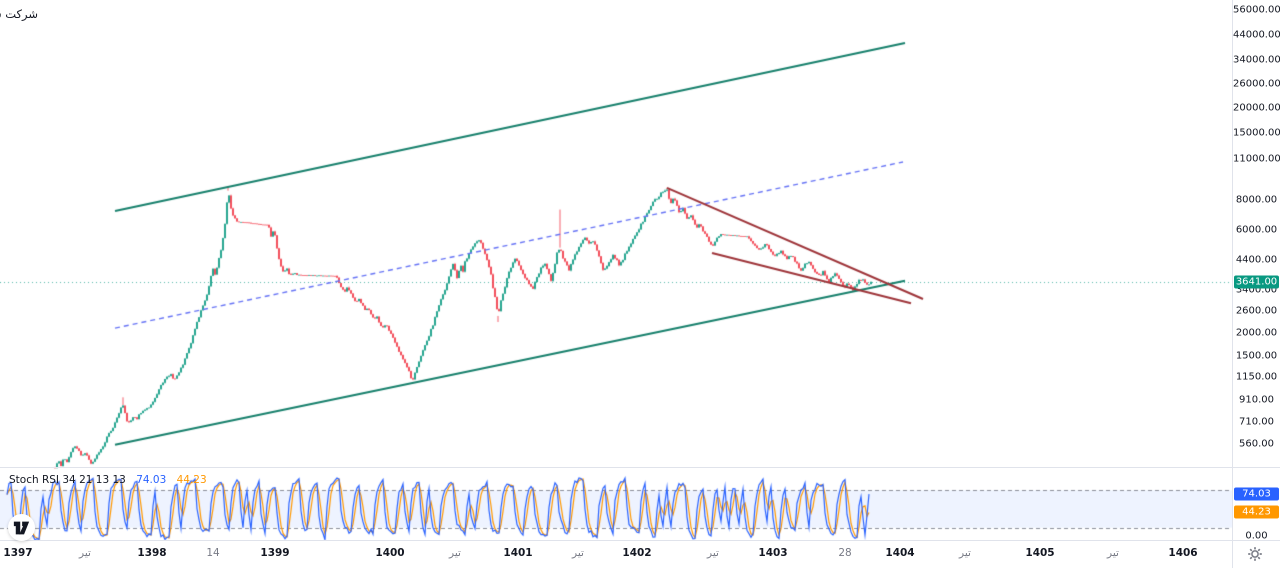  Describe the element at coordinates (1256, 290) in the screenshot. I see `price-tick: 3400.00` at that location.